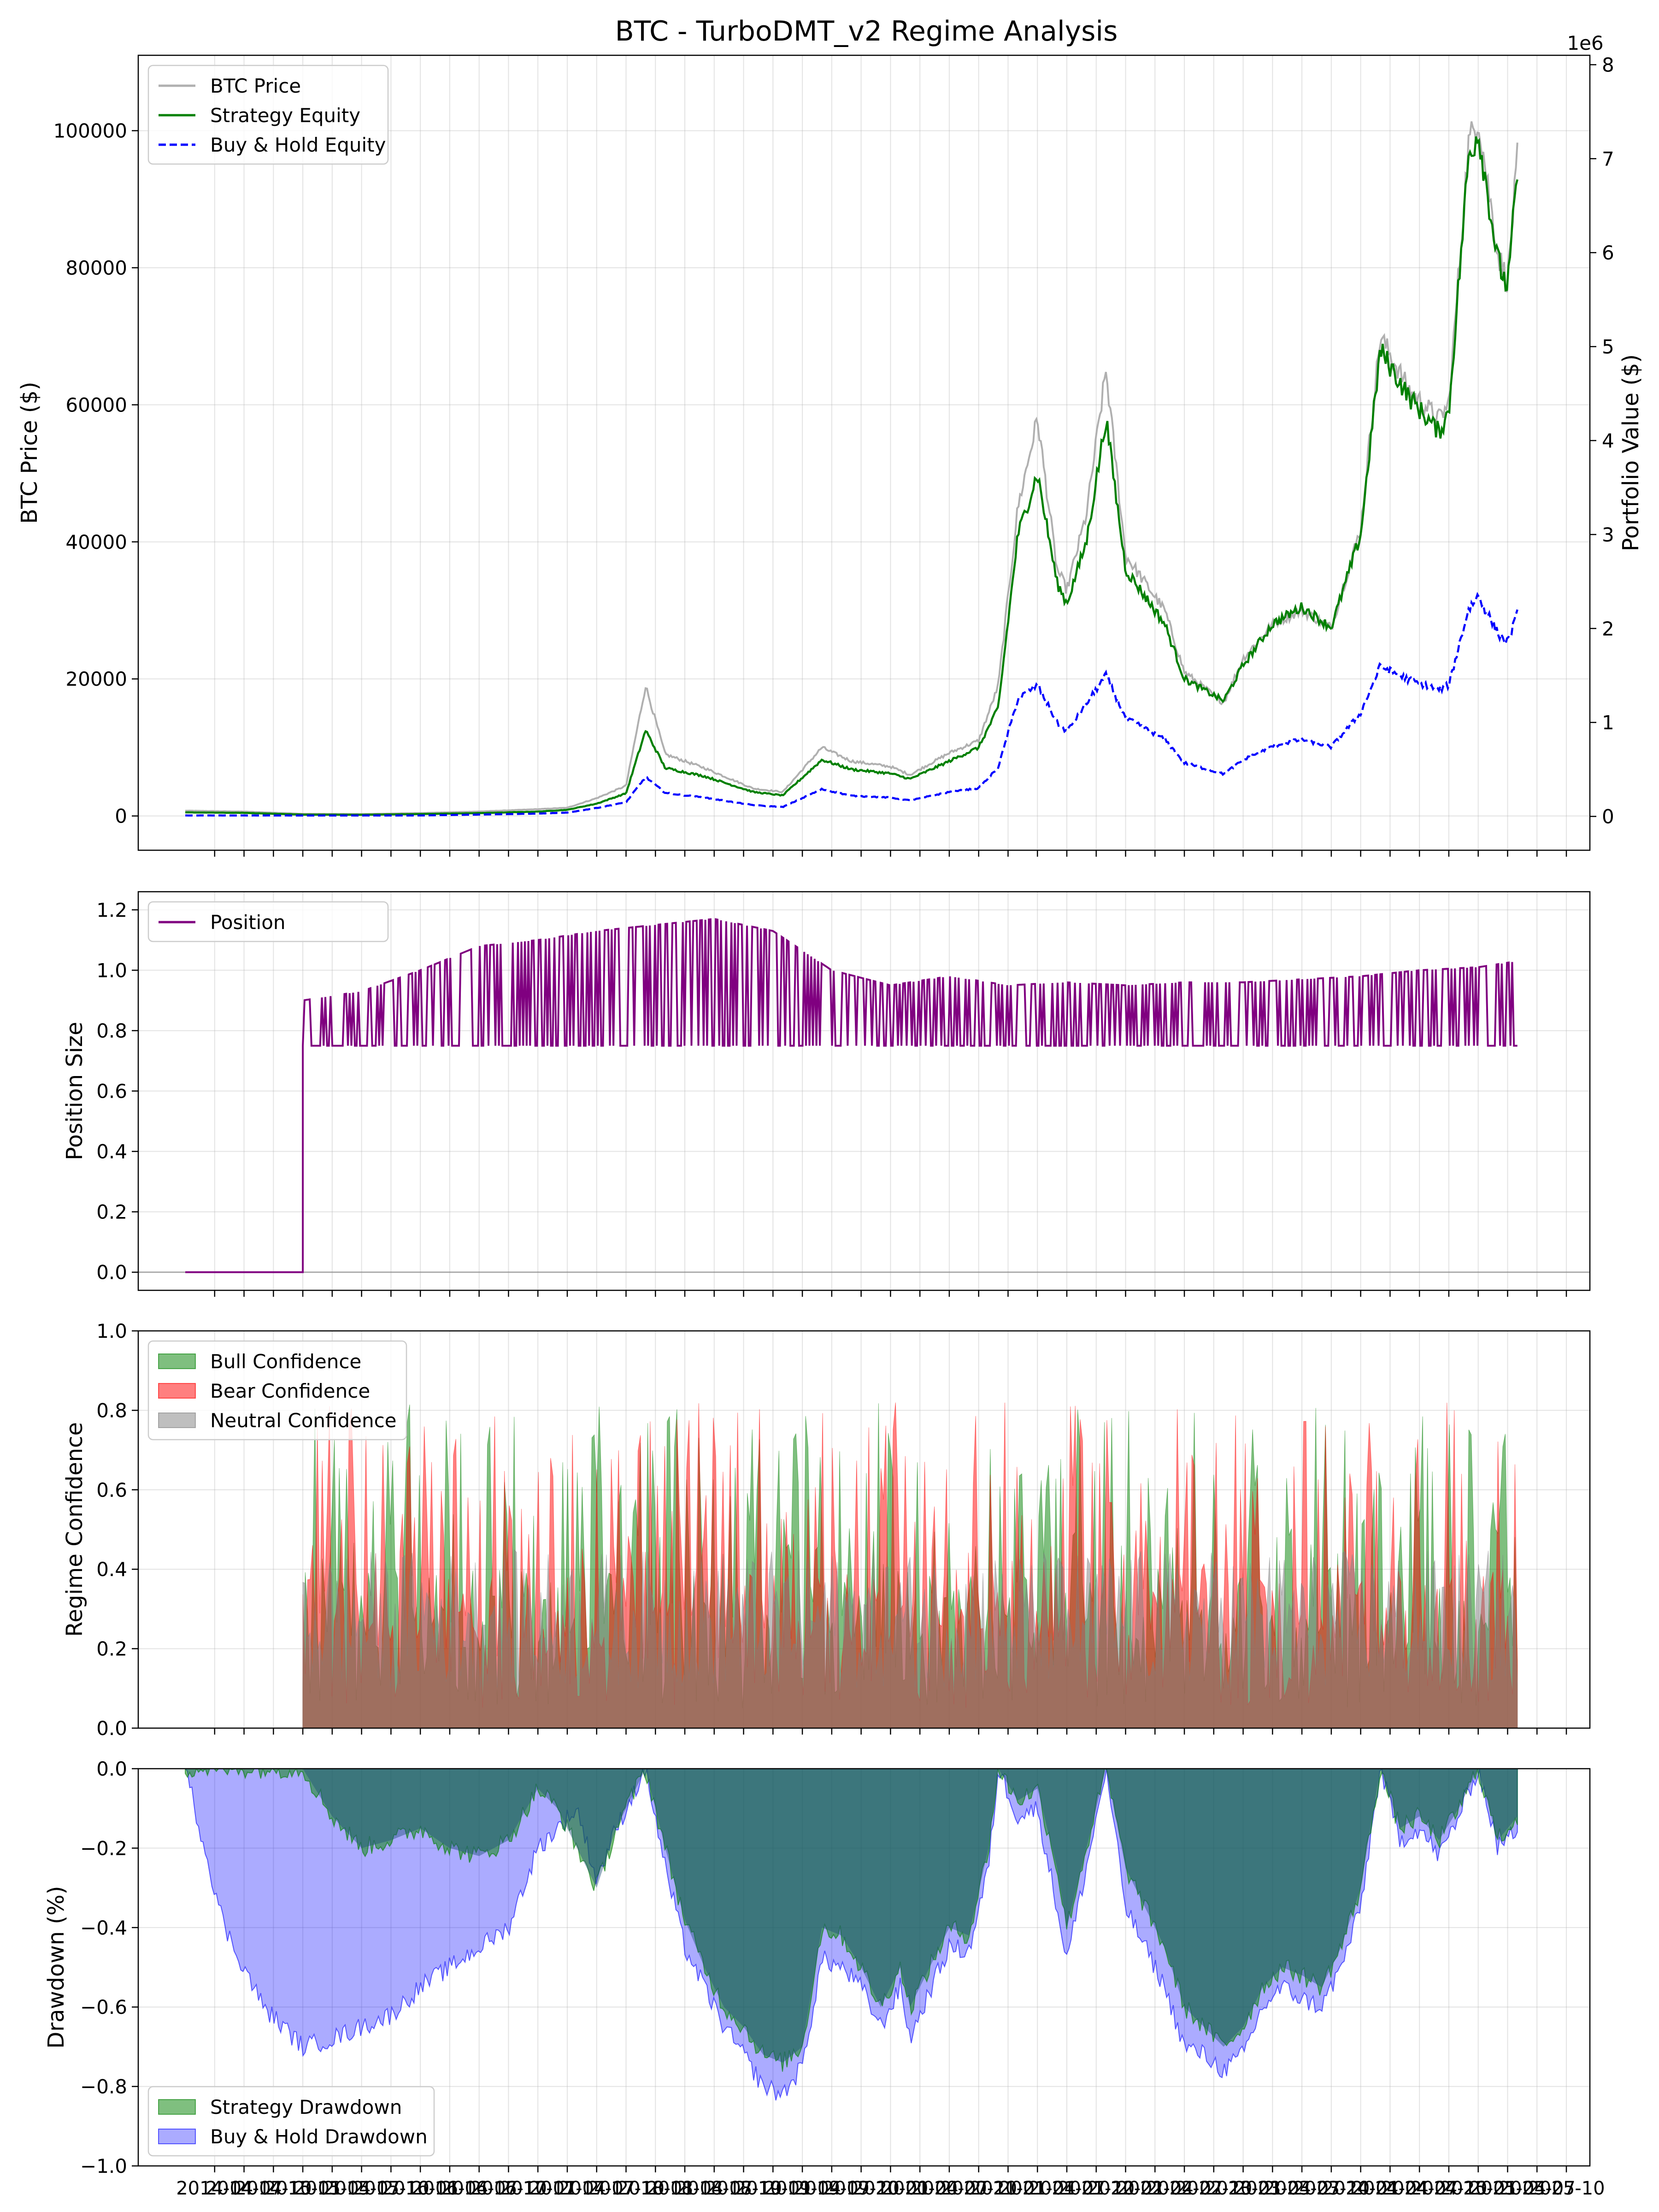 This screenshot has width=1659, height=2212. I want to click on legend-entry: Neutral Confidence, so click(303, 1420).